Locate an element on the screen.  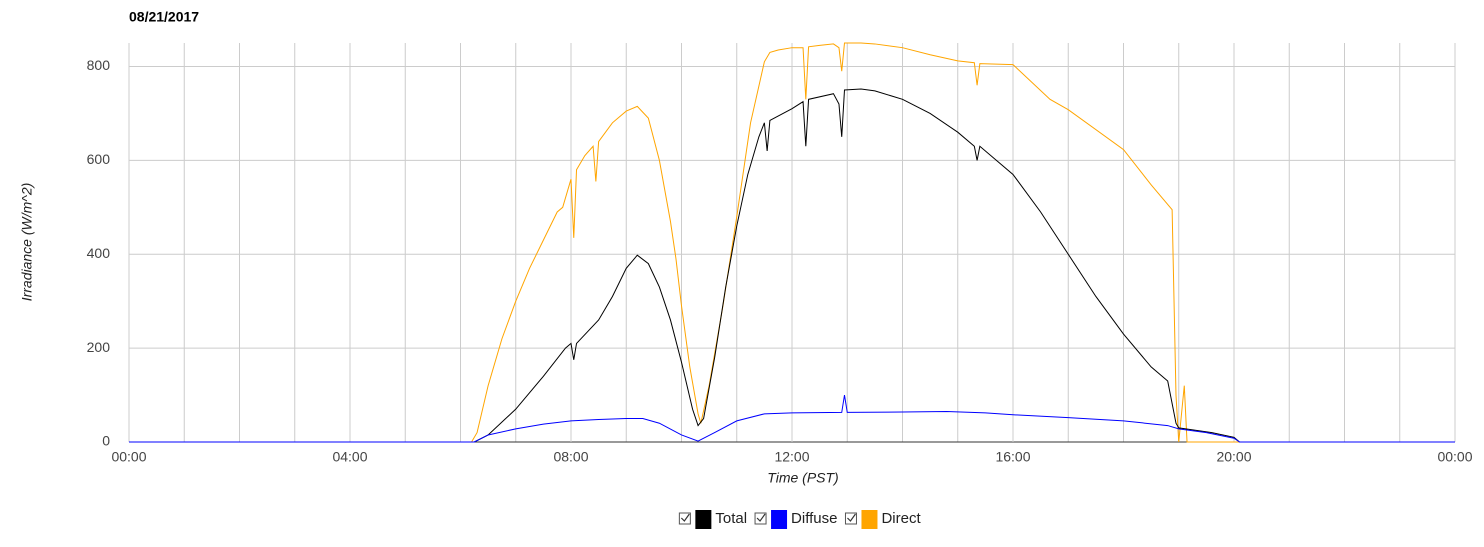
x-tick-label: 20:00 is located at coordinates (1233, 457).